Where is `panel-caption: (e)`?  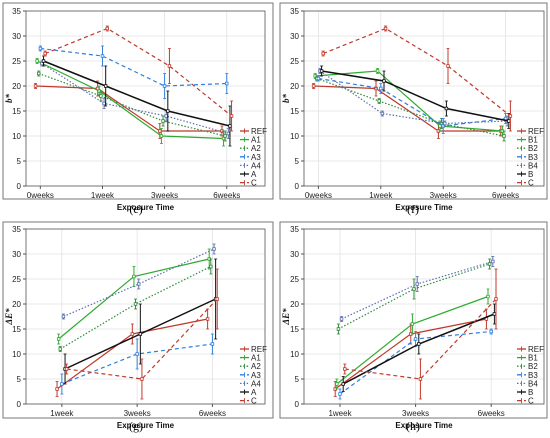 panel-caption: (e) is located at coordinates (135, 209).